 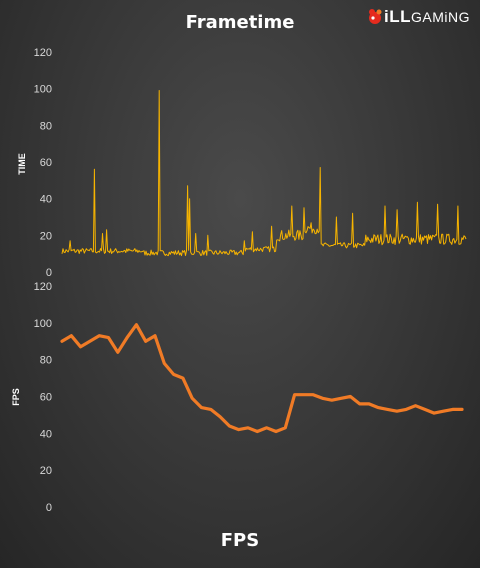 What do you see at coordinates (16, 397) in the screenshot?
I see `fps-y-axis-label: FPS` at bounding box center [16, 397].